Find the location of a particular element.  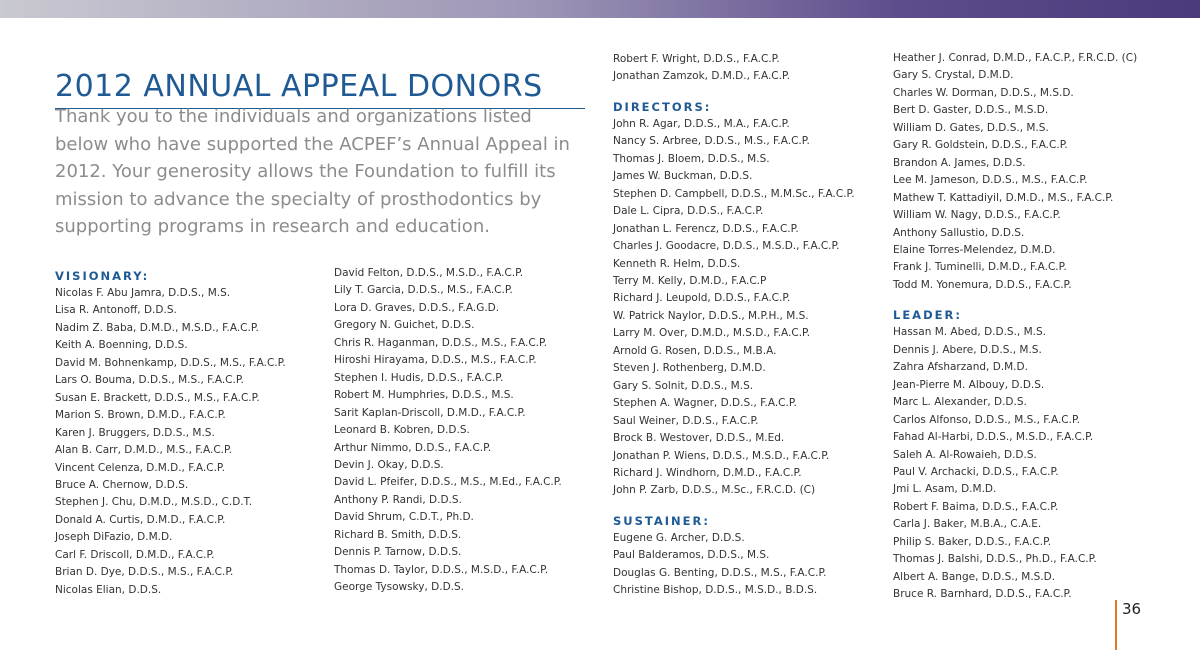

donor-name: Lora D. Graves, D.D.S., F.A.G.D. is located at coordinates (417, 307).